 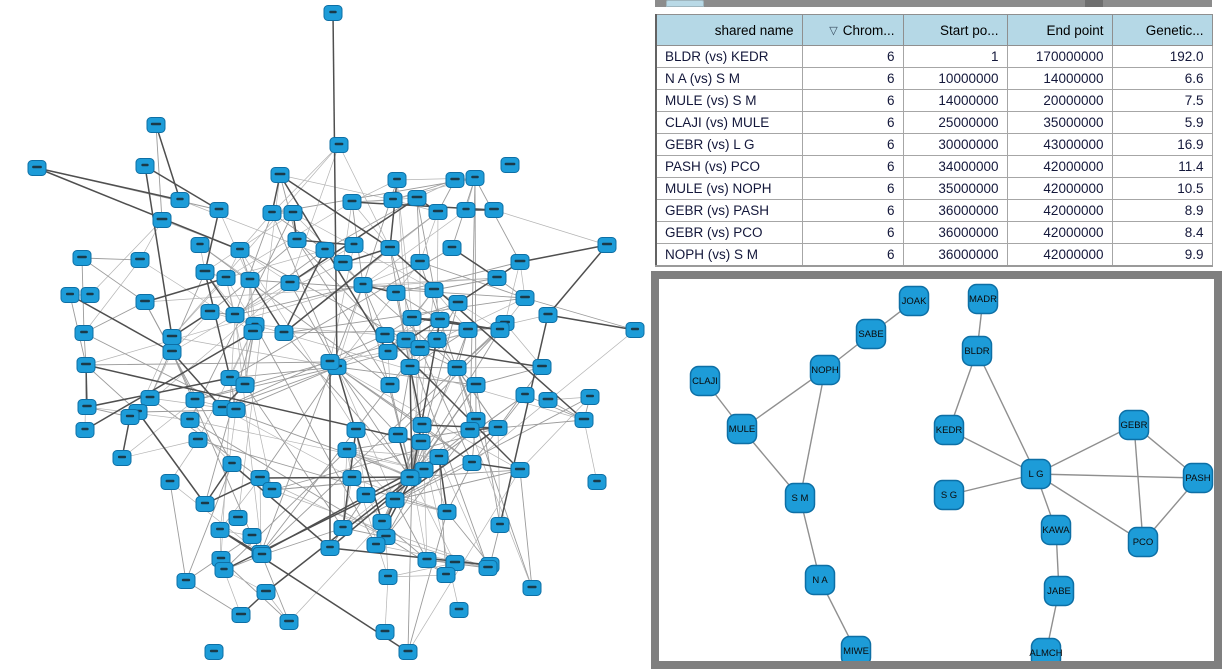 What do you see at coordinates (820, 580) in the screenshot?
I see `network-node-n-a: N A` at bounding box center [820, 580].